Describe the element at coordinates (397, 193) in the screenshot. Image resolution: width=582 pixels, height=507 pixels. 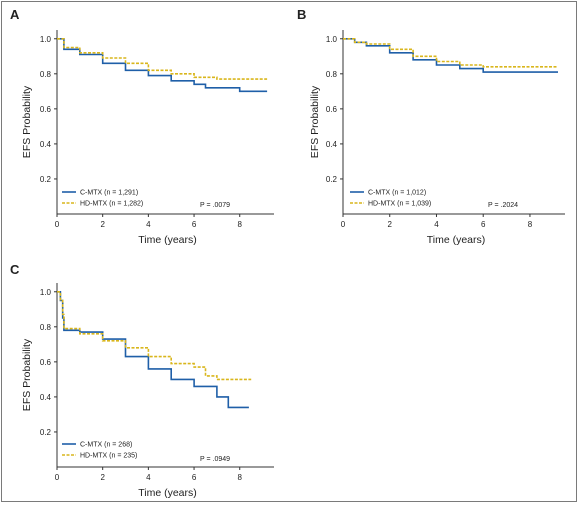
I see `legend-label-c-mtx: C-MTX (n = 1,012)` at that location.